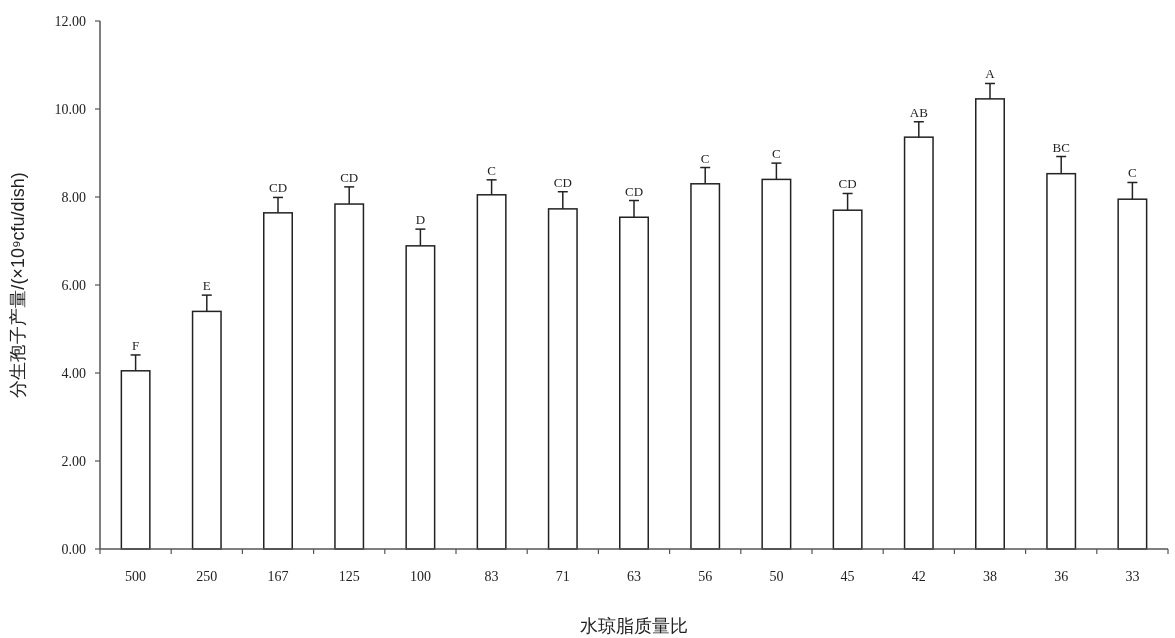 The height and width of the screenshot is (638, 1175). I want to click on x-tick-label: 83, so click(491, 576).